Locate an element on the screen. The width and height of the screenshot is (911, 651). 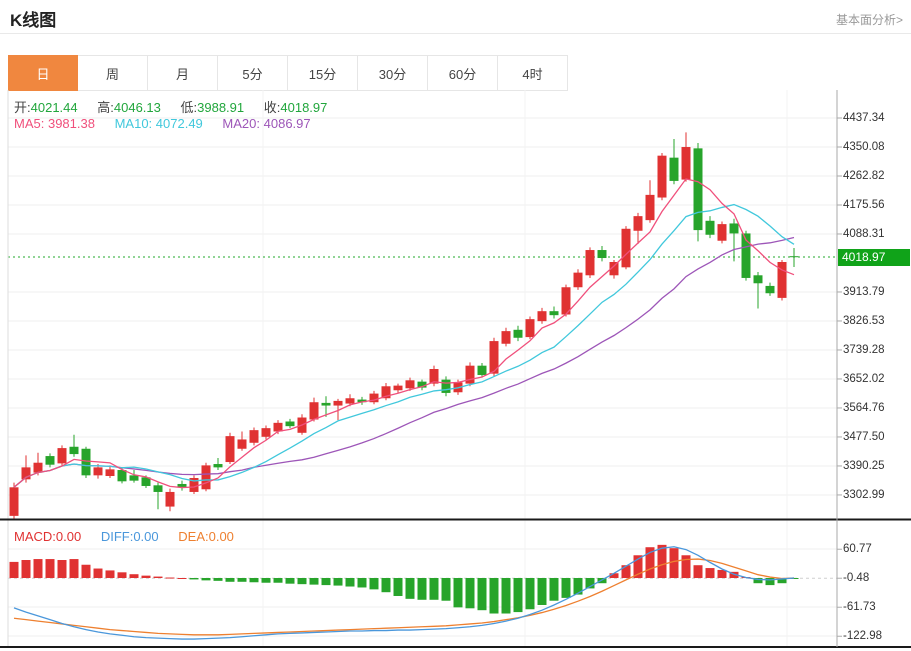
dea-line is located at coordinates (404, 597).